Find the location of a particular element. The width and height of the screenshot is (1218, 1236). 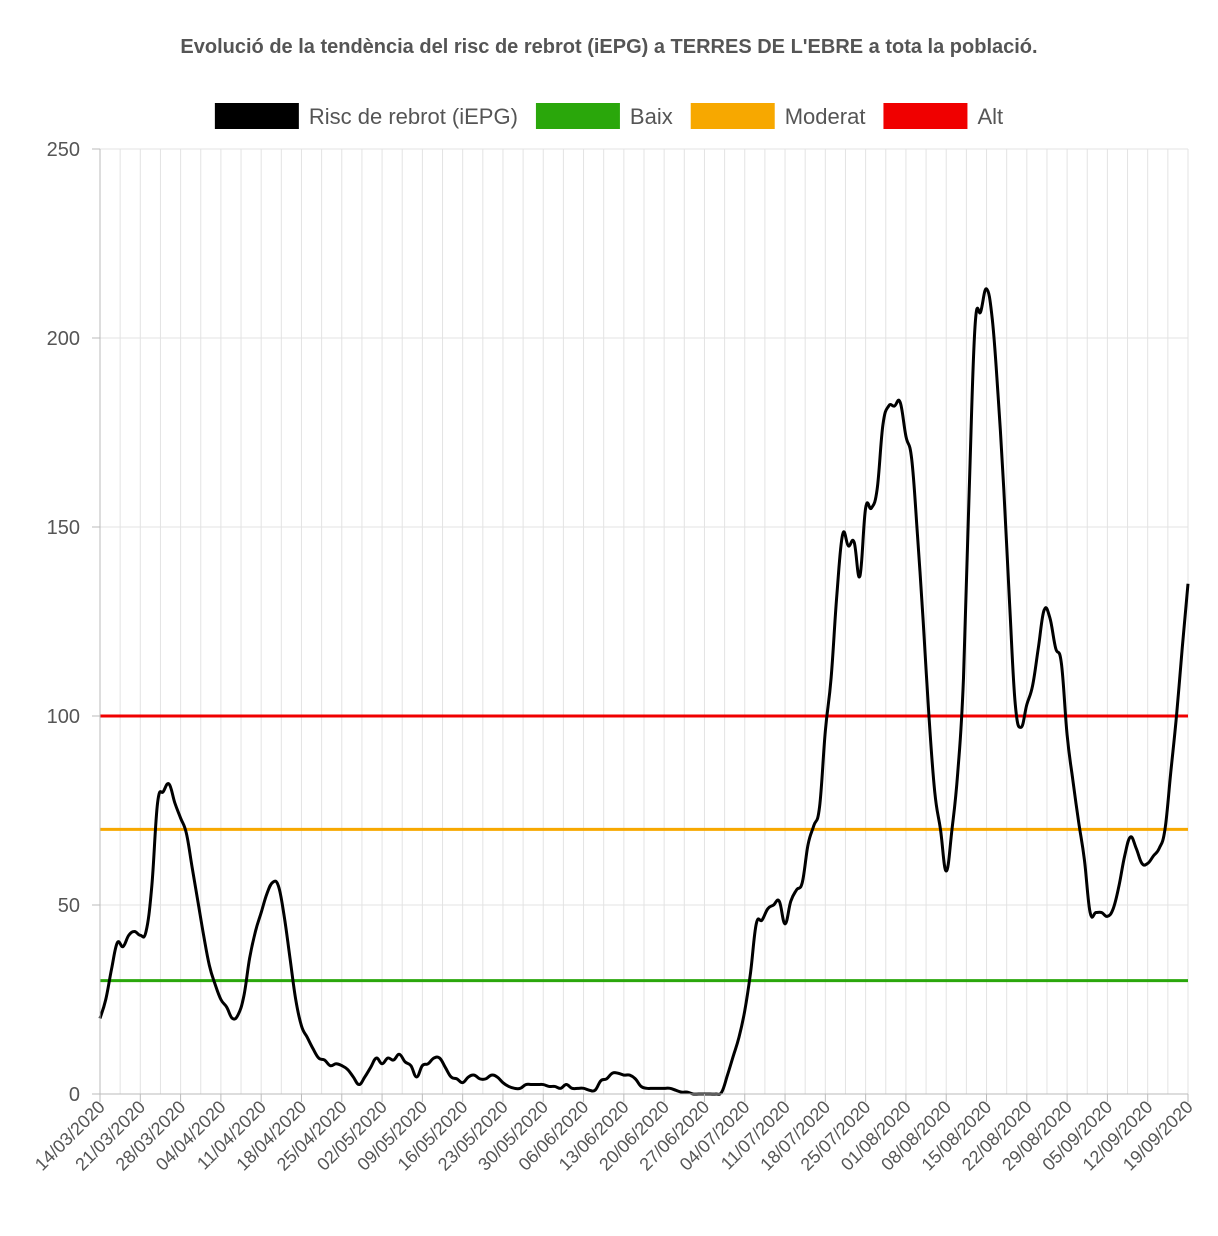

legend-label: Alt is located at coordinates (990, 116).